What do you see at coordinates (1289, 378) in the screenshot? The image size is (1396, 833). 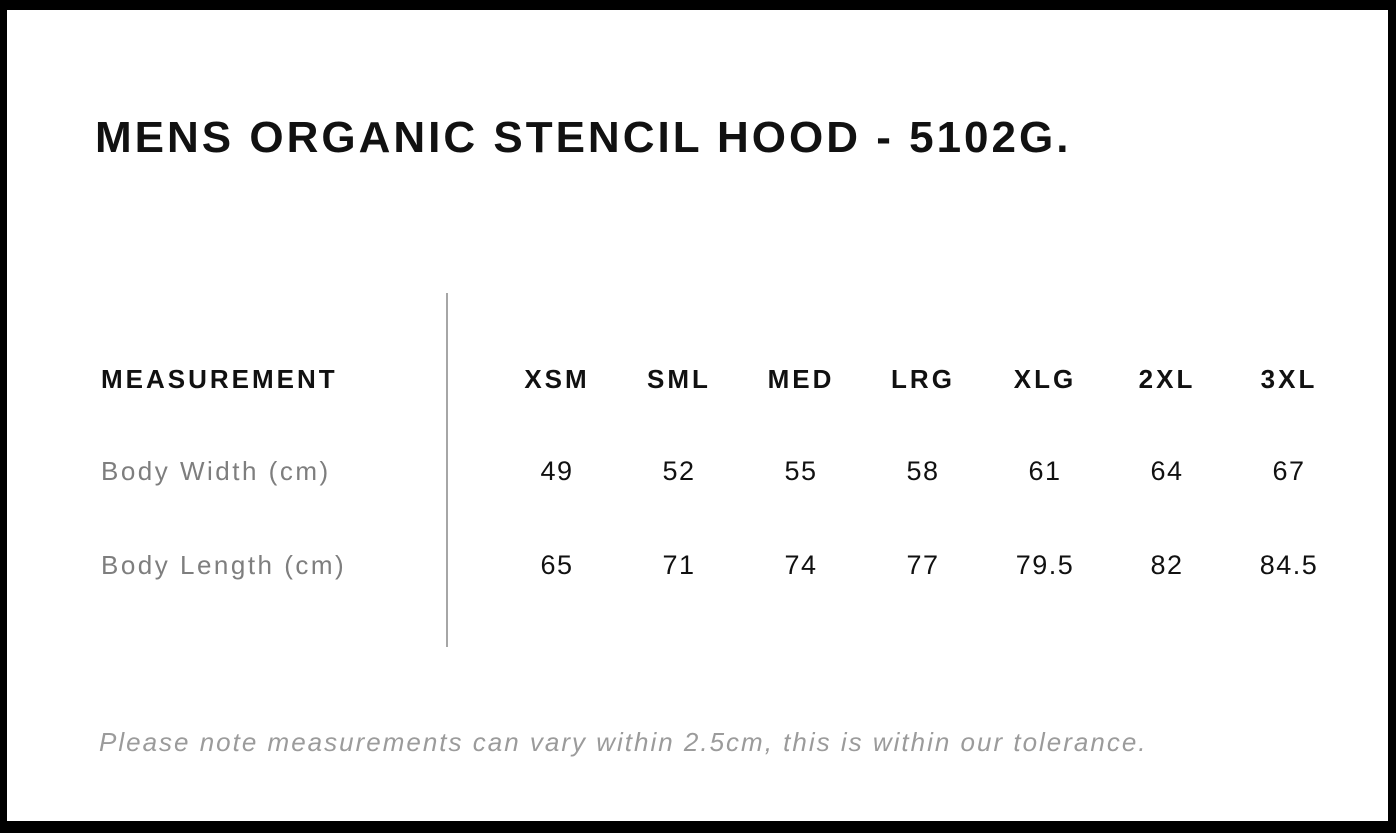 I see `size-header-3xl: 3XL` at bounding box center [1289, 378].